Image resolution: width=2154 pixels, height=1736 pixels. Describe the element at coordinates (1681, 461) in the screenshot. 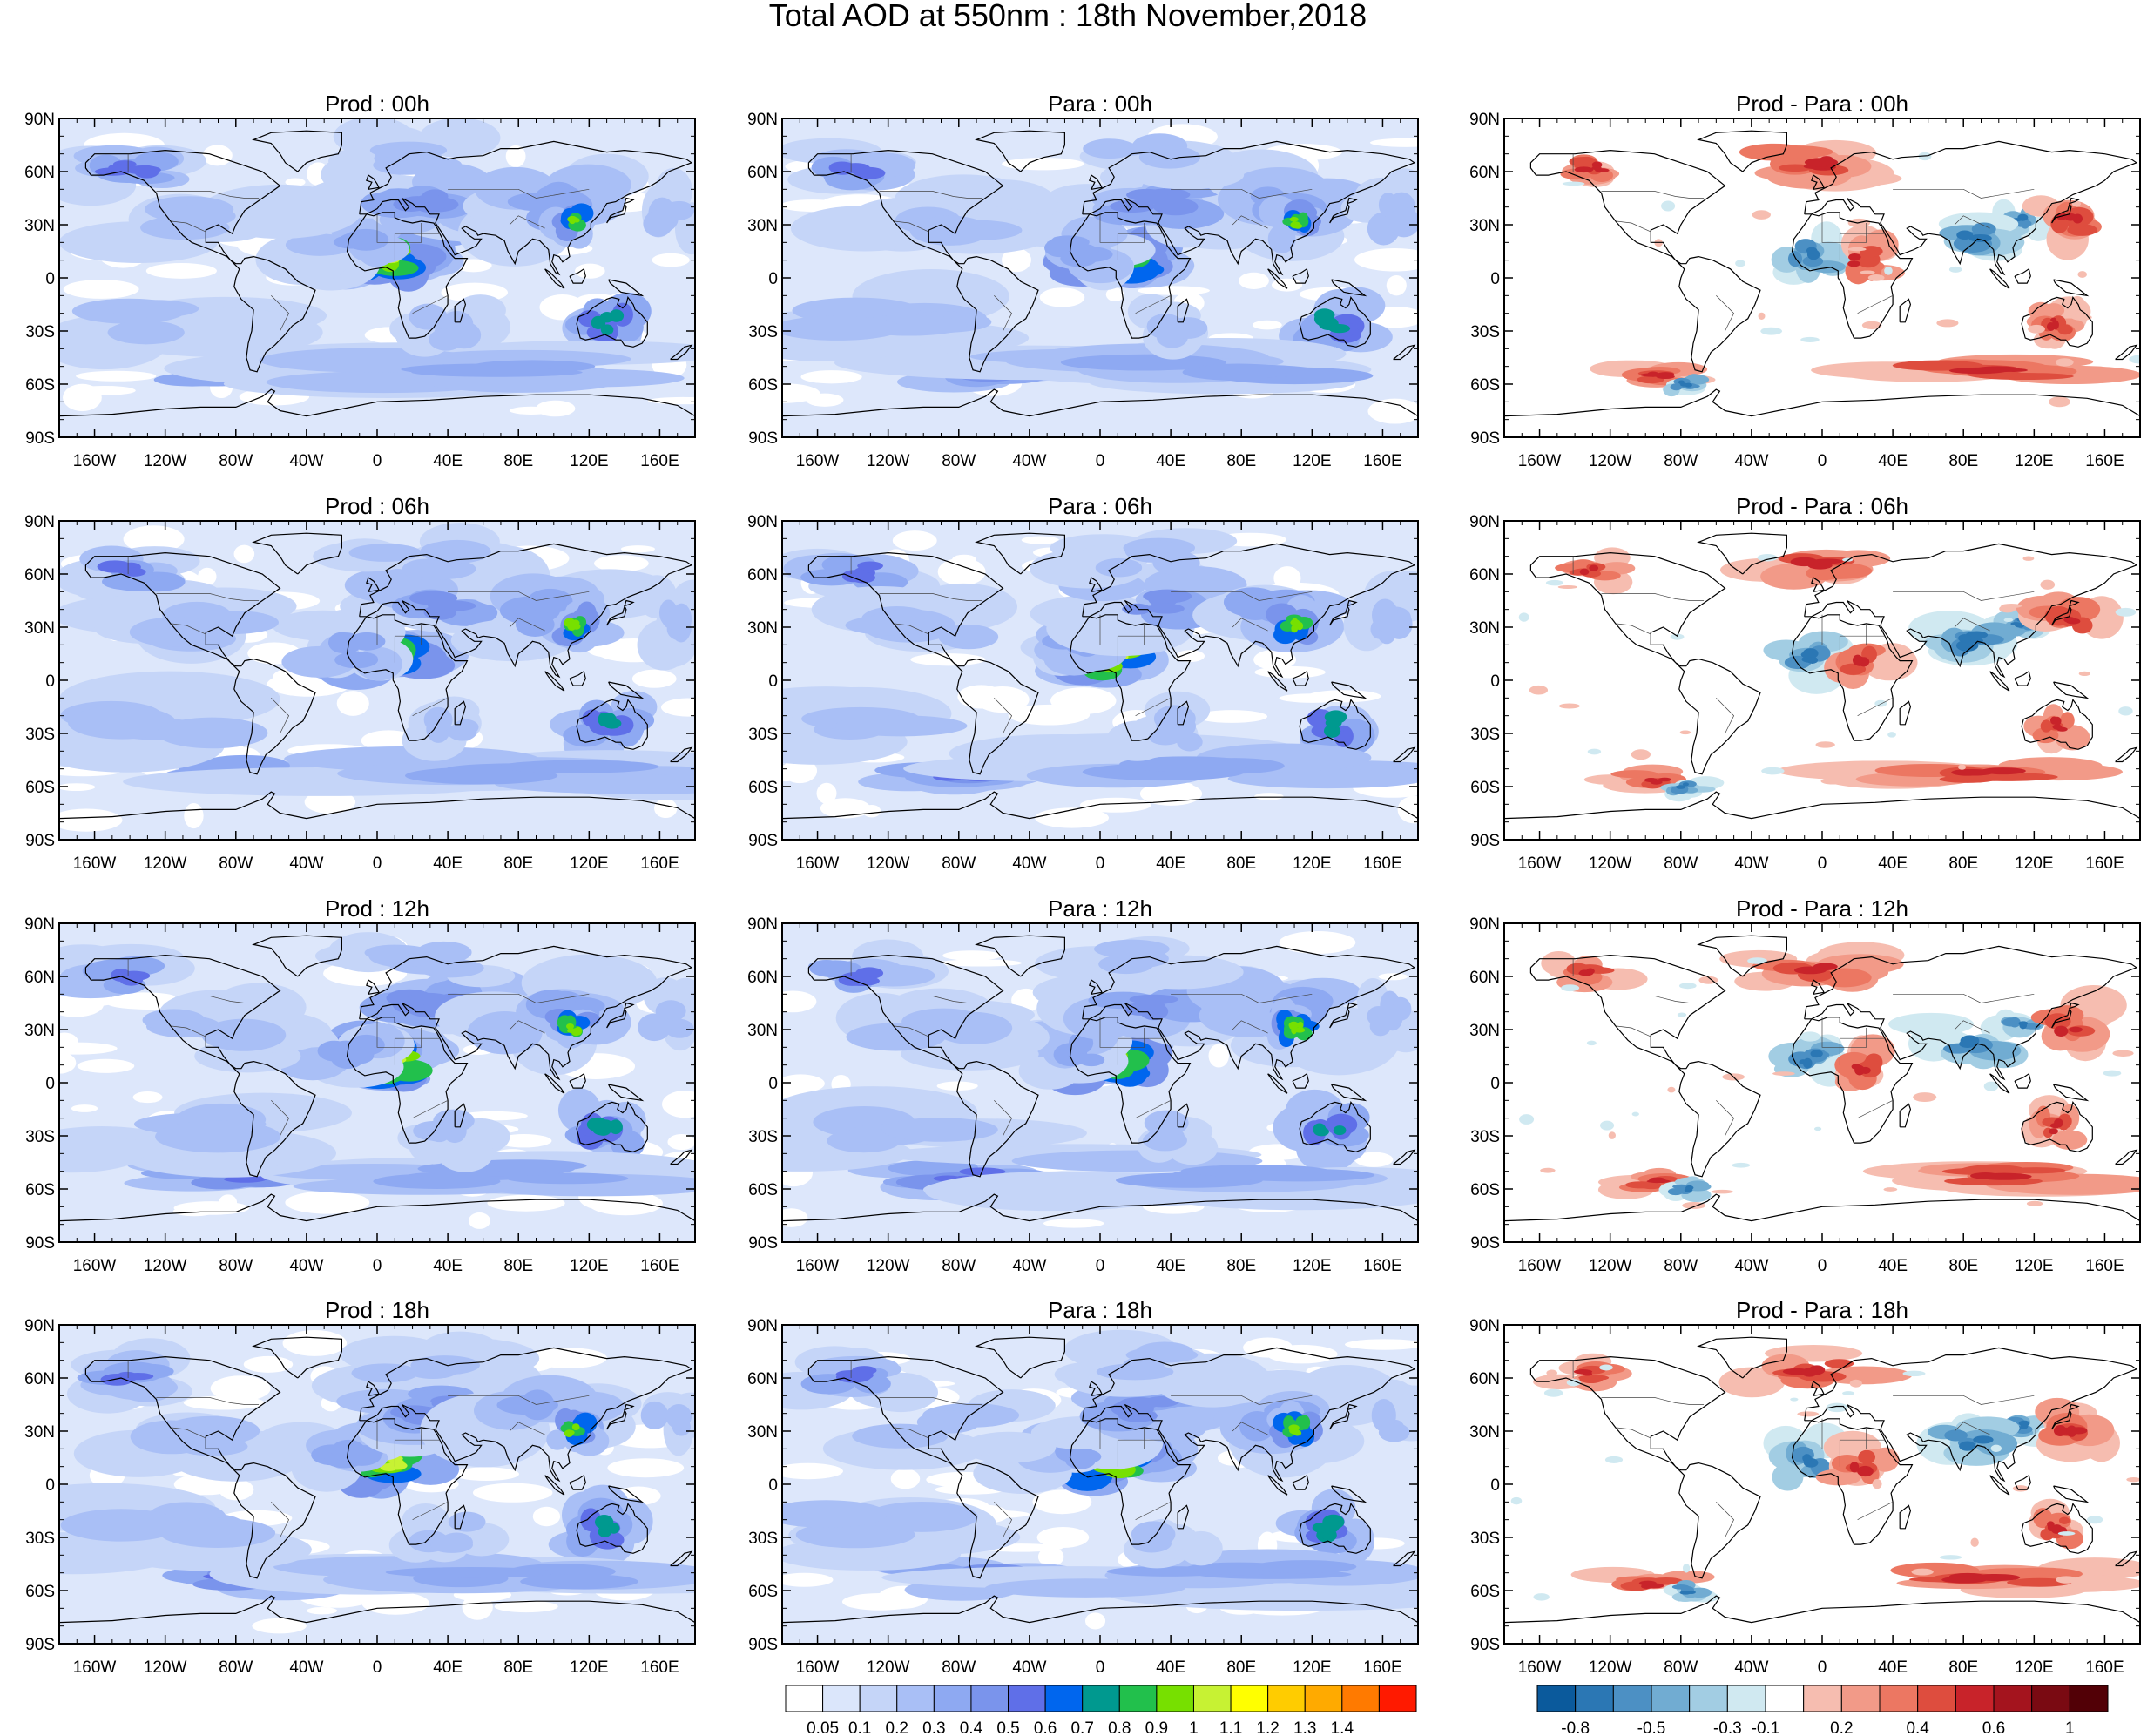

I see `lon-tick-label: 80W` at that location.